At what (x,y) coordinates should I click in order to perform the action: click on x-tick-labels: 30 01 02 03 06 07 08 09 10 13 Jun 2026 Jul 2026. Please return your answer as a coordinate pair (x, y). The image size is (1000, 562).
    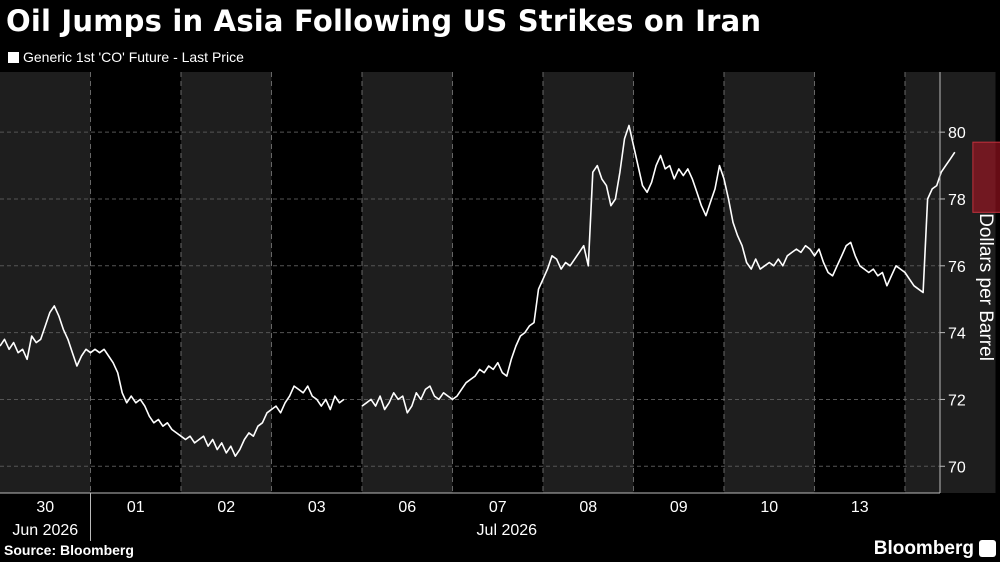
    Looking at the image, I should click on (440, 519).